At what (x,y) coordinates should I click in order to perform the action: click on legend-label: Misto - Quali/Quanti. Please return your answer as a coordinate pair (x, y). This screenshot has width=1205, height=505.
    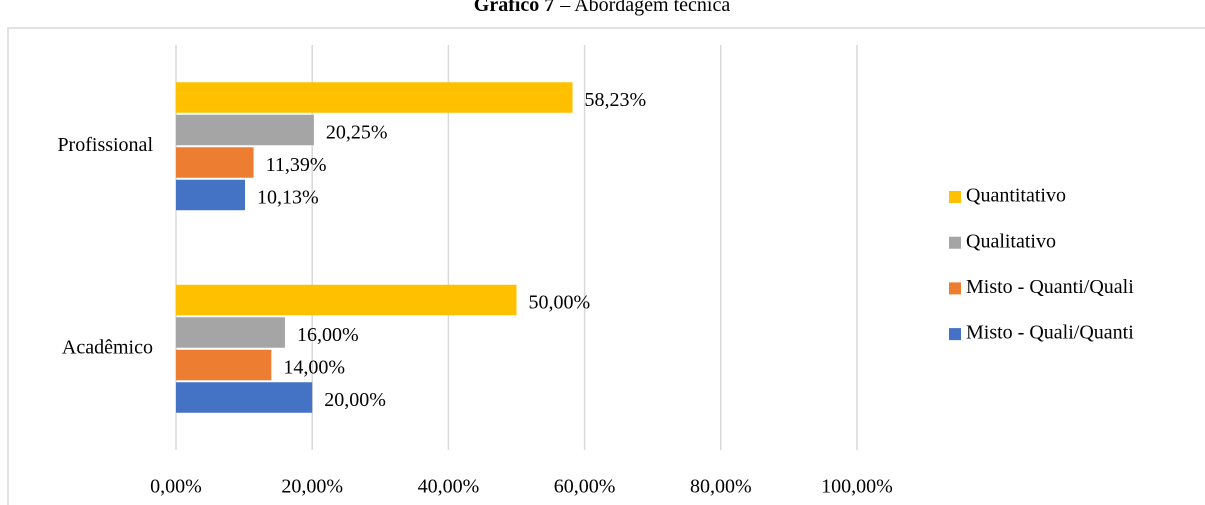
    Looking at the image, I should click on (1050, 333).